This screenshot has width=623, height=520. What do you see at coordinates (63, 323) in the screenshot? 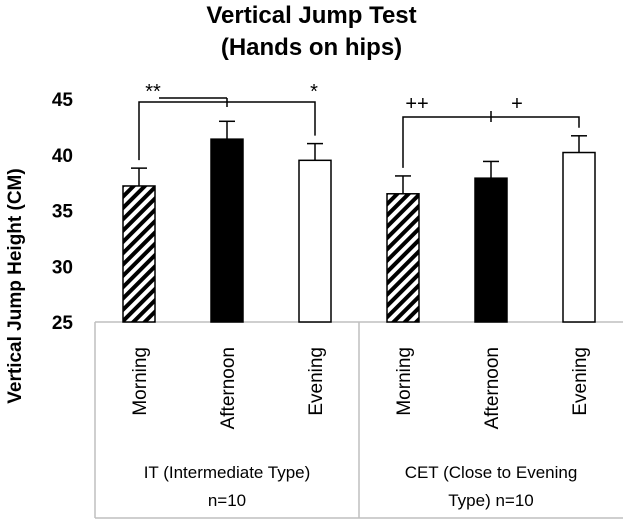
I see `y-tick-label: 25` at bounding box center [63, 323].